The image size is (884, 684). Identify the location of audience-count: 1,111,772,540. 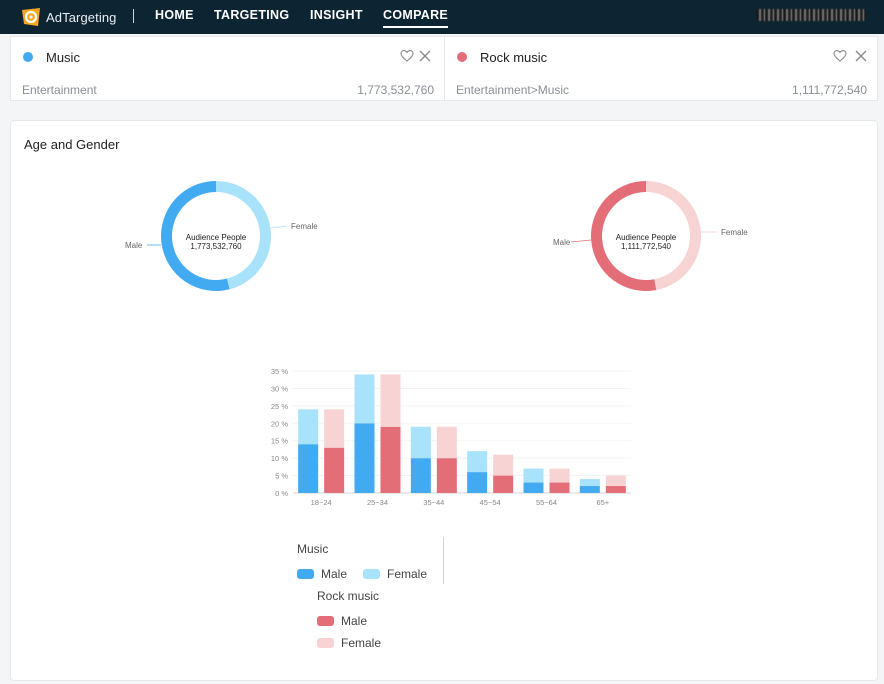
(829, 90).